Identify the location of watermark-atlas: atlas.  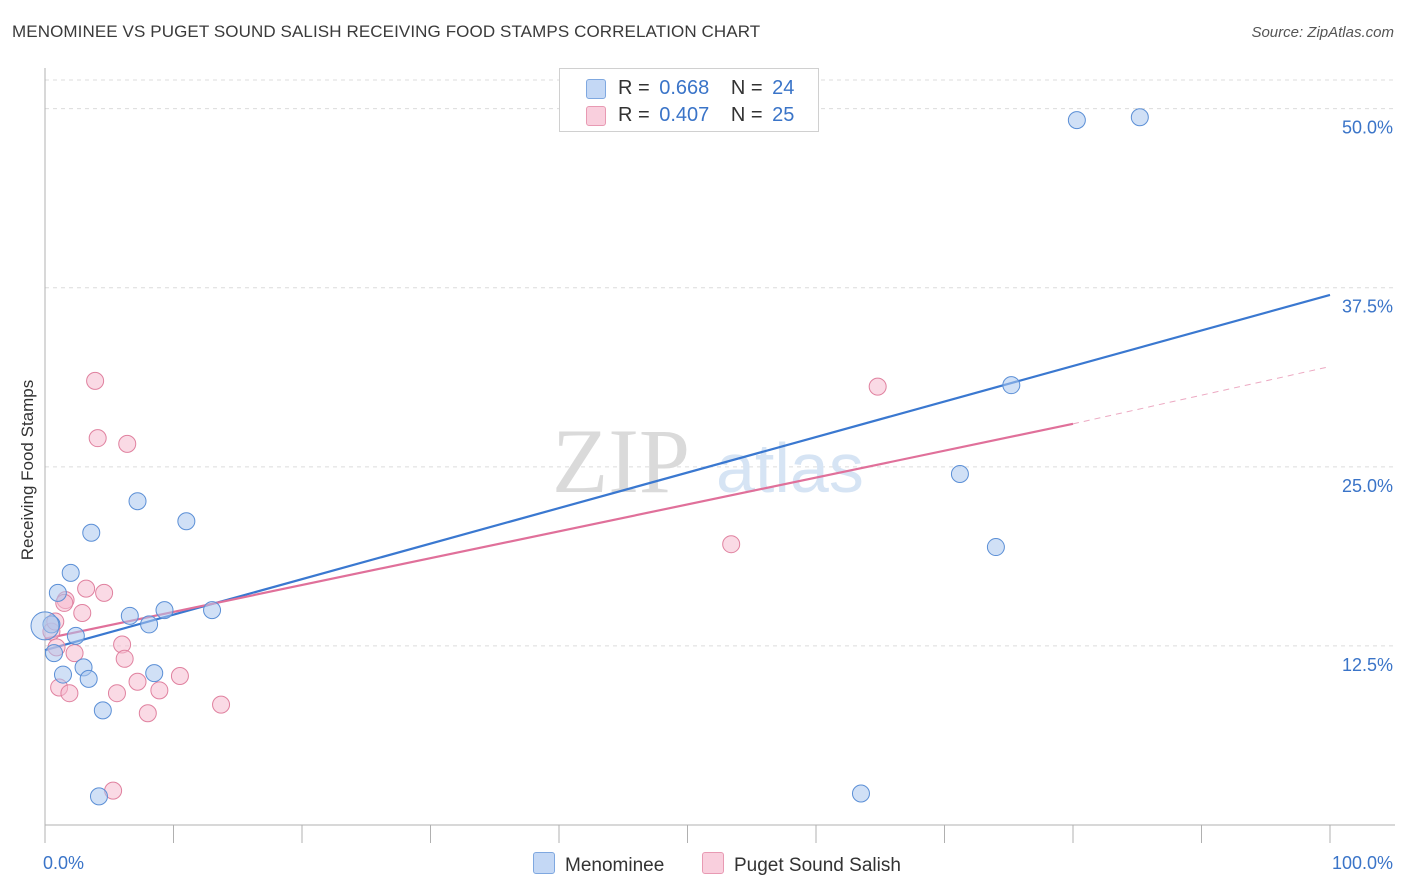
(790, 468).